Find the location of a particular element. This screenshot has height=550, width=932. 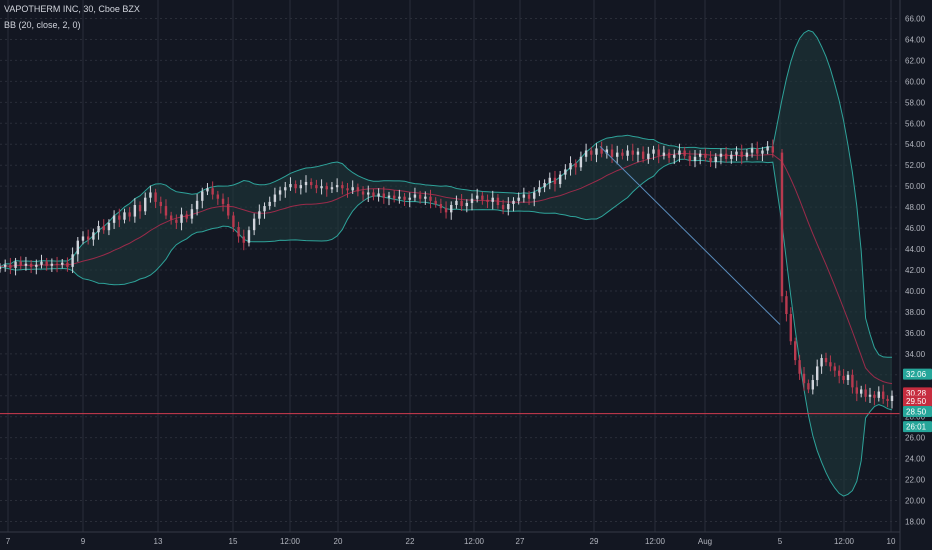

price-tick-label: 52.00 is located at coordinates (915, 165).